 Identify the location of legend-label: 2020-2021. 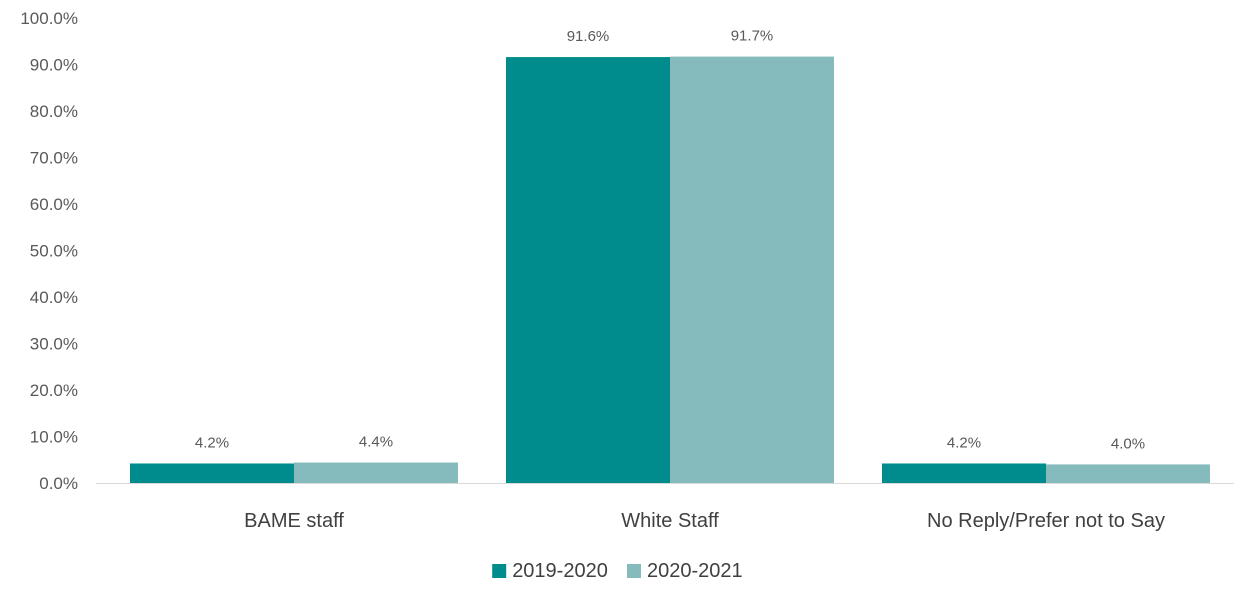
(695, 571).